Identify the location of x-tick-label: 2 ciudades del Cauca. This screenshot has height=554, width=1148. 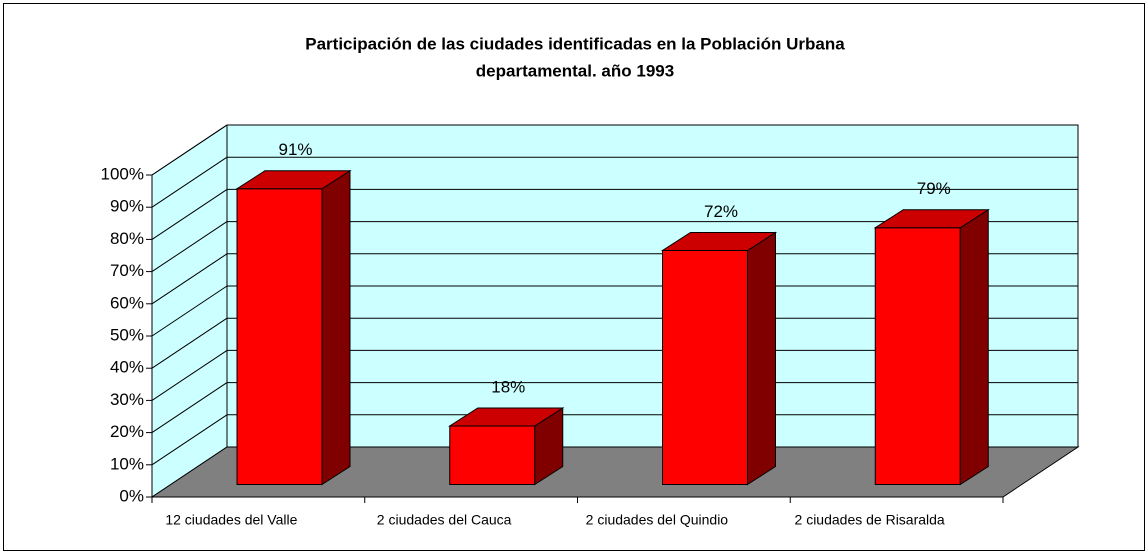
(444, 520).